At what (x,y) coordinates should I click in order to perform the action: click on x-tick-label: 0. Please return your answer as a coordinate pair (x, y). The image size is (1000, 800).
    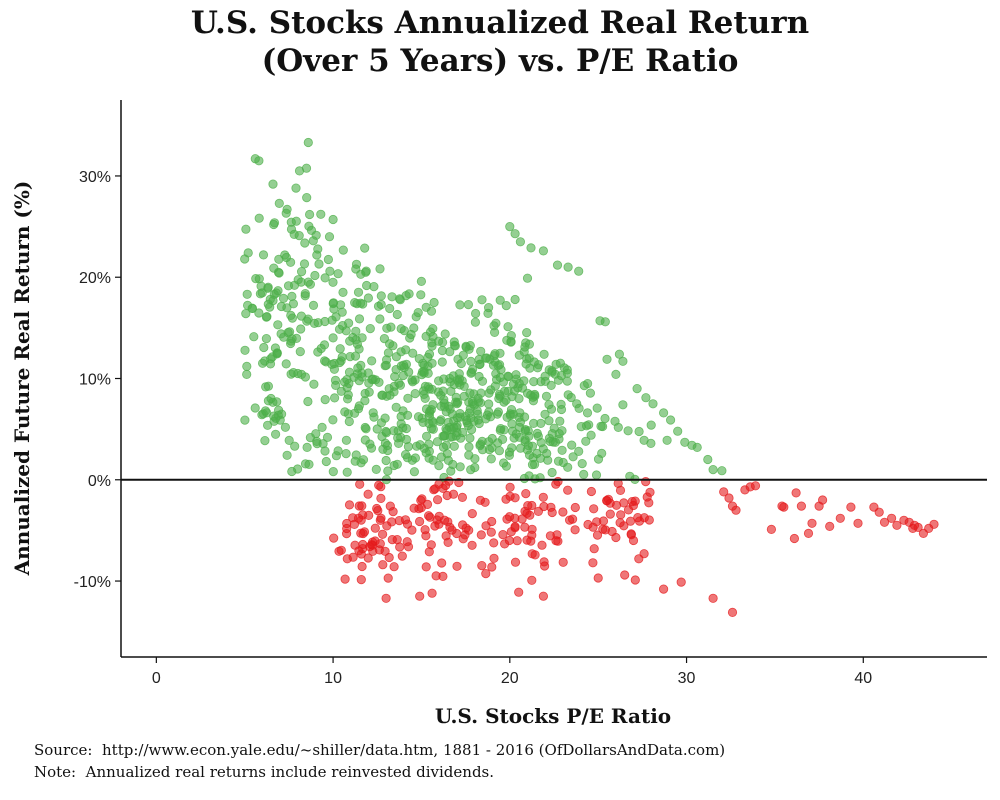
    Looking at the image, I should click on (156, 678).